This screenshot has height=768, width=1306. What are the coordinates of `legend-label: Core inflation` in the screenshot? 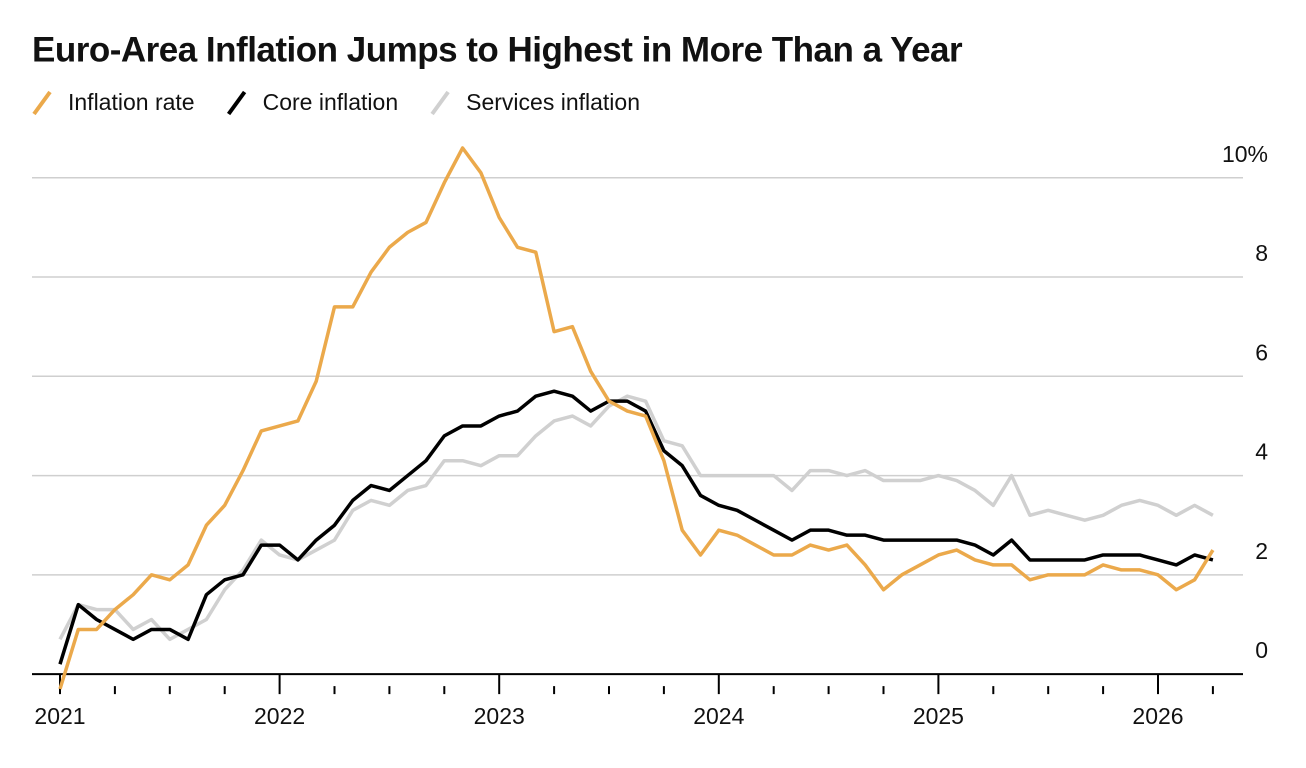 It's located at (331, 102).